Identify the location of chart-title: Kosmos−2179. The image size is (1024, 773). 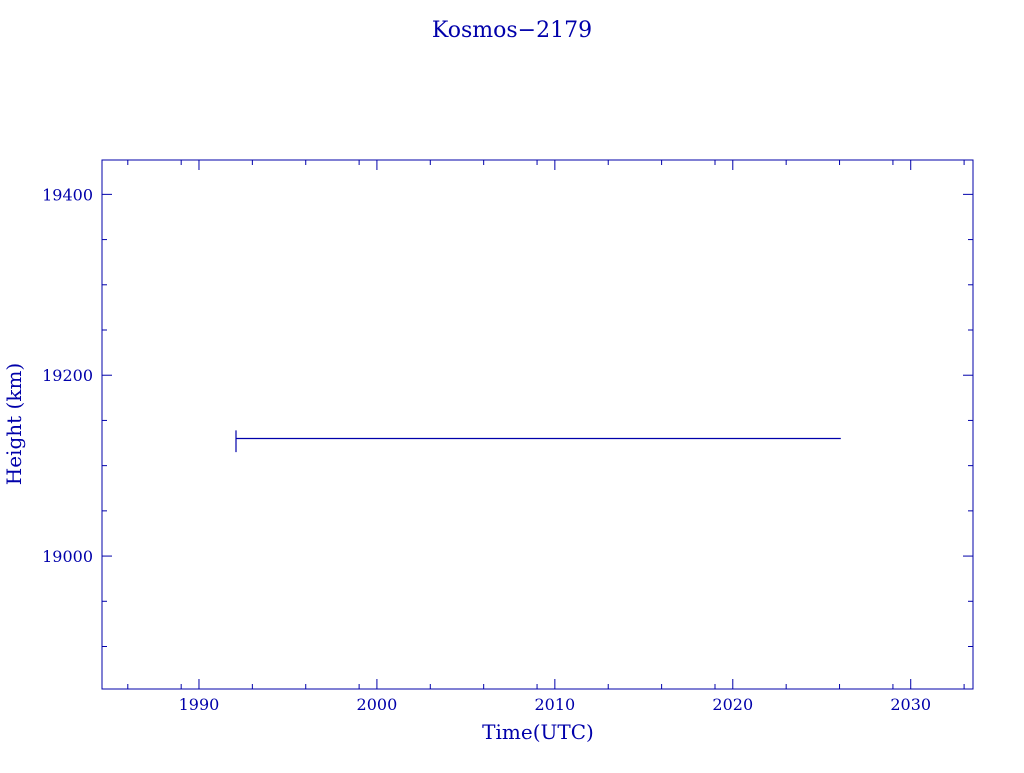
(512, 30).